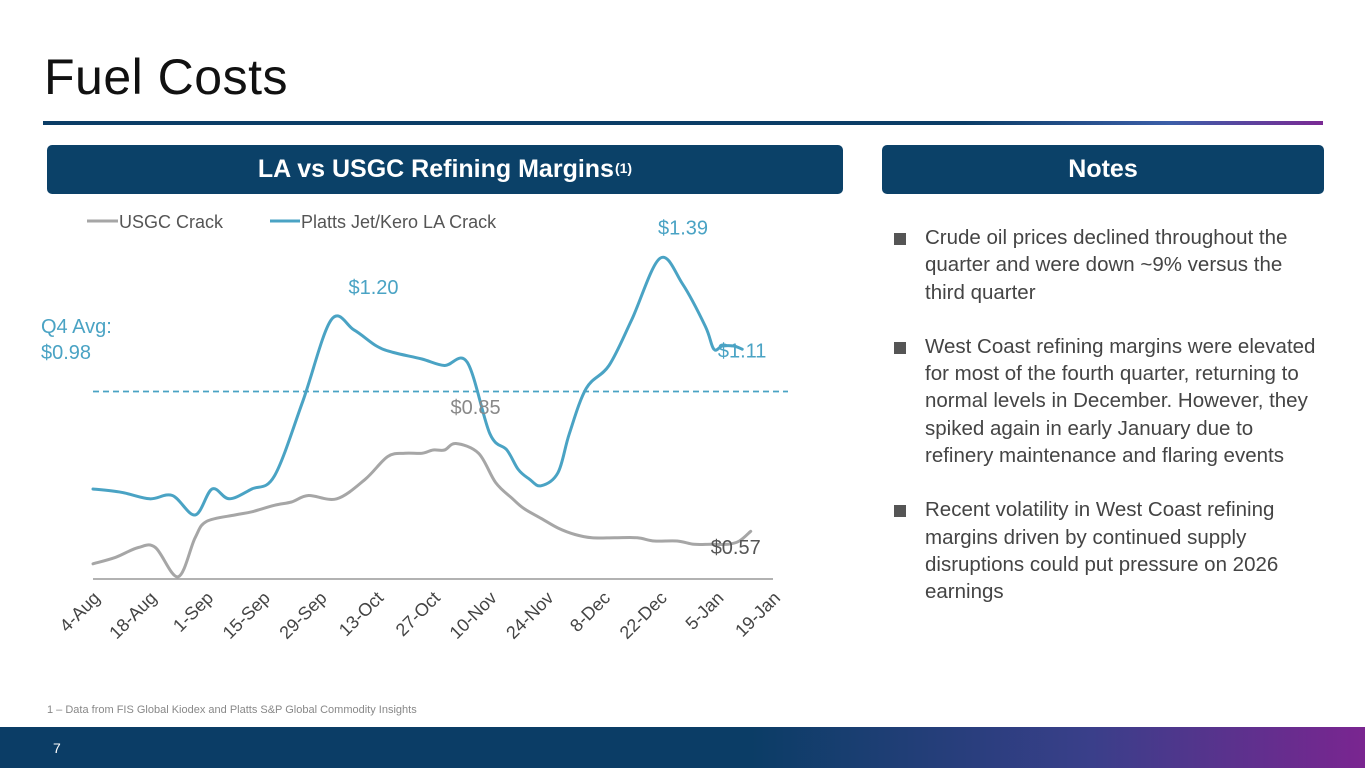  I want to click on data-label: $0.85, so click(476, 408).